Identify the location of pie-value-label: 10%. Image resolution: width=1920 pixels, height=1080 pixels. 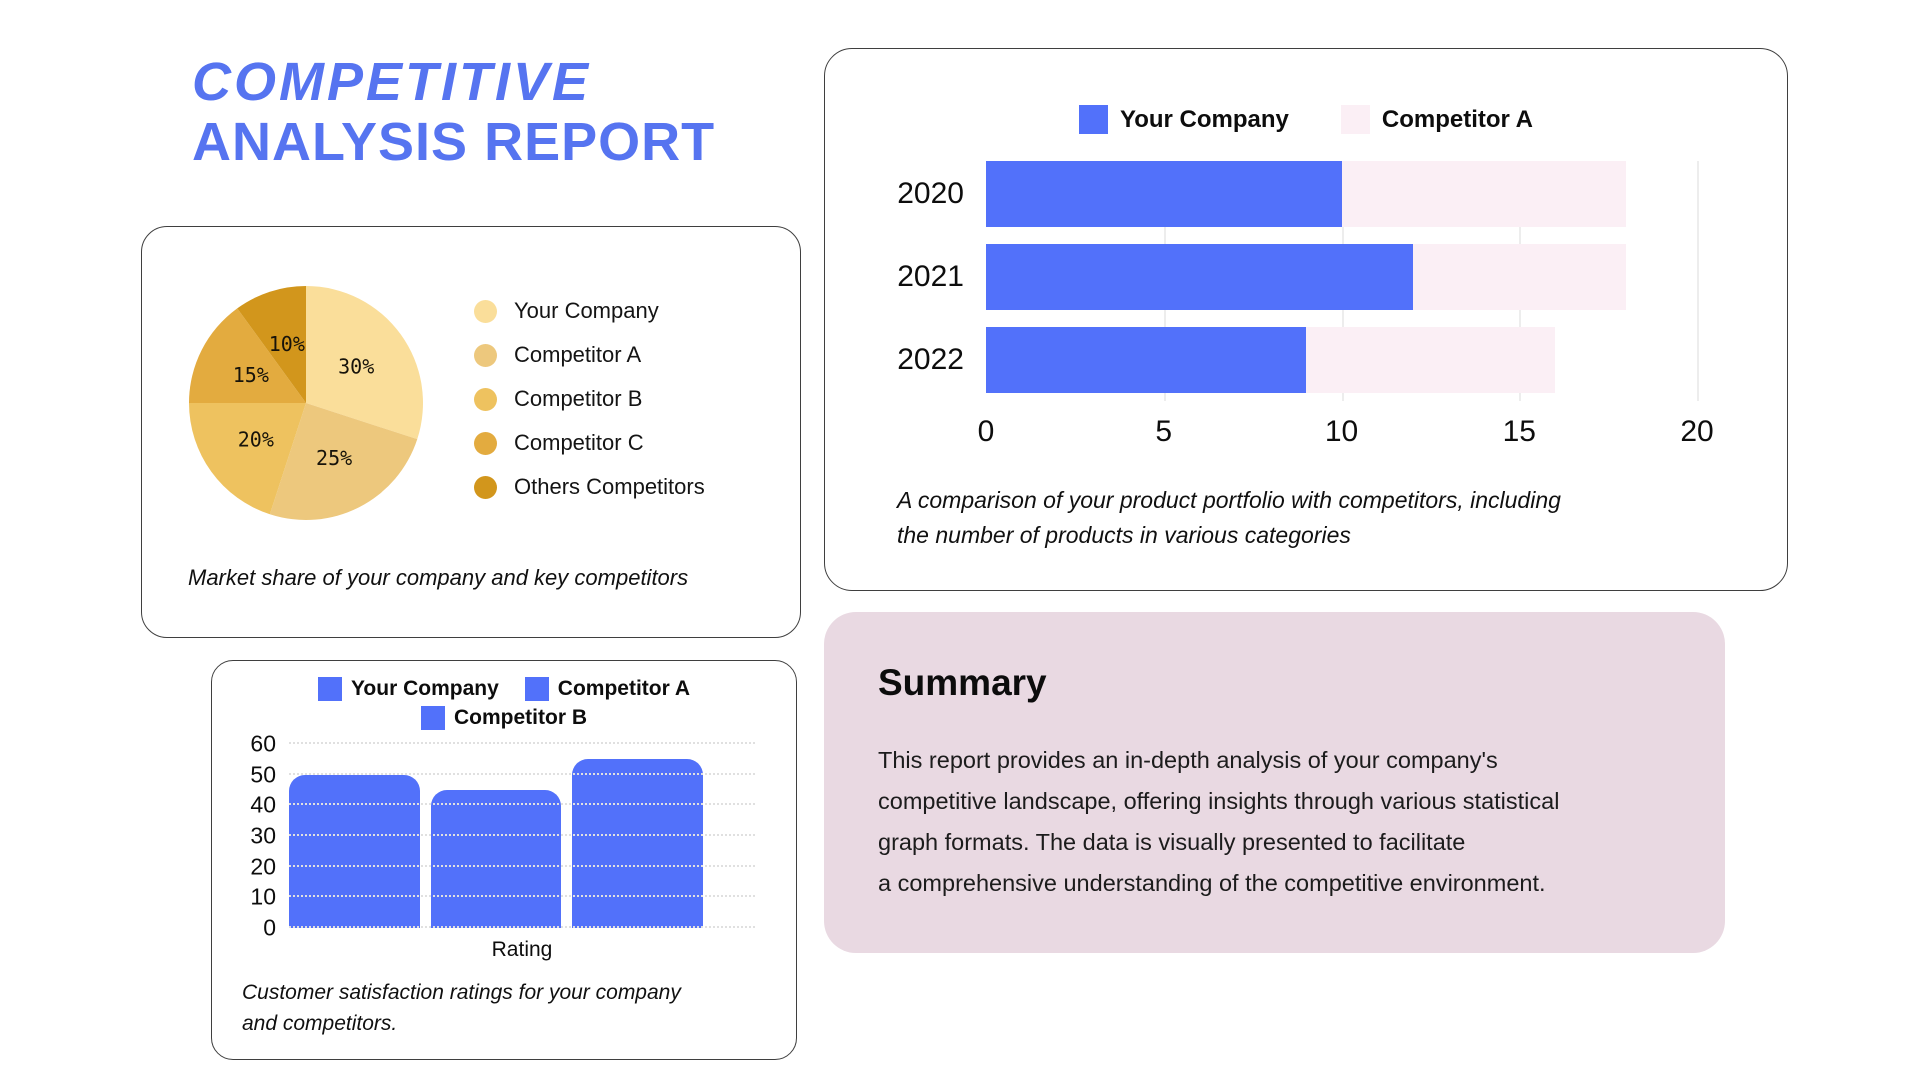
(287, 344).